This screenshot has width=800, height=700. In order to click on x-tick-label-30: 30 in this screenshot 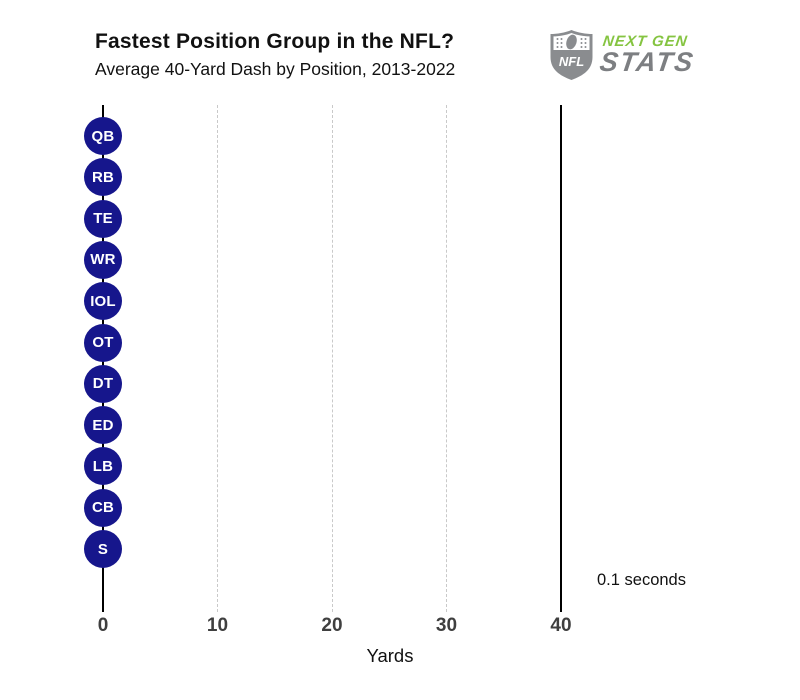, I will do `click(446, 625)`.